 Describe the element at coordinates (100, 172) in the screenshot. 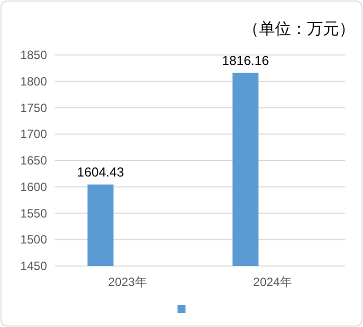

I see `data-label: 1604.43` at that location.